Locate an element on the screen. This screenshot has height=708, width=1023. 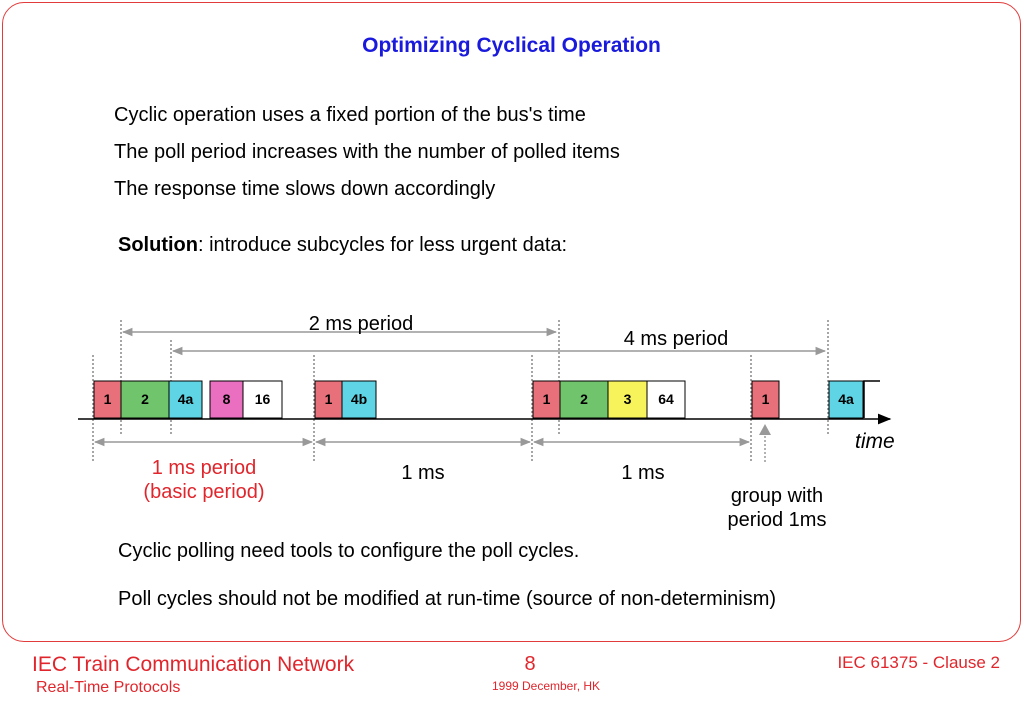
frame-4a-first-label: 4a is located at coordinates (186, 399).